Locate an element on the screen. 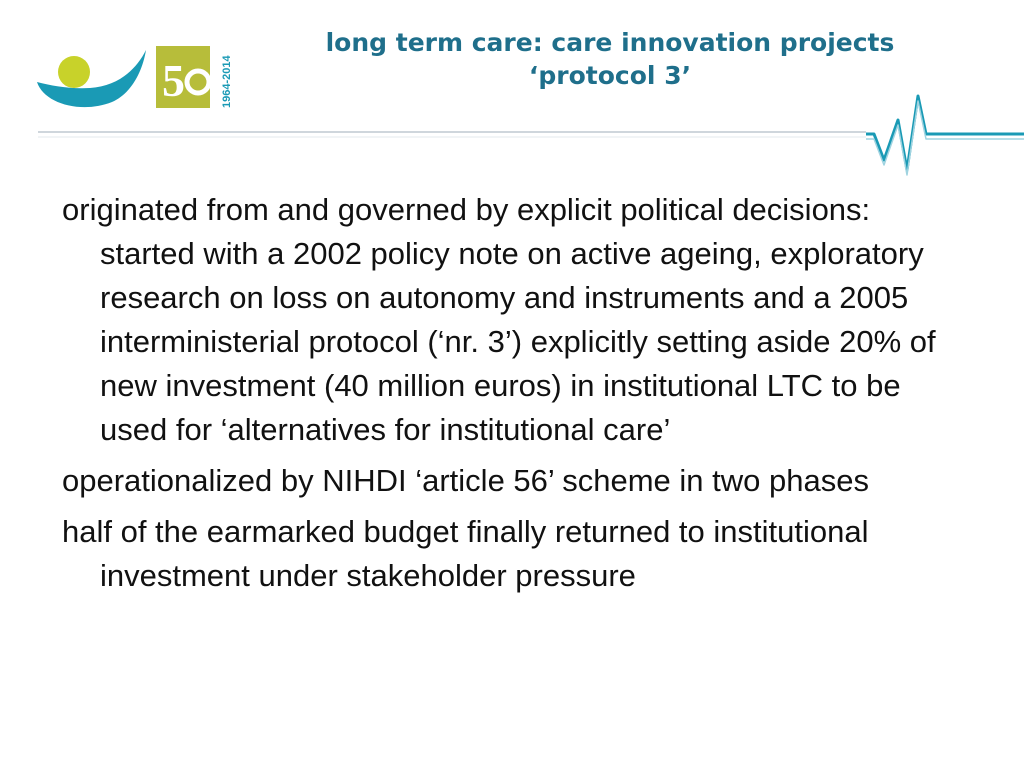 The height and width of the screenshot is (768, 1024). slide-title-line-1: long term care: care innovation projects is located at coordinates (610, 42).